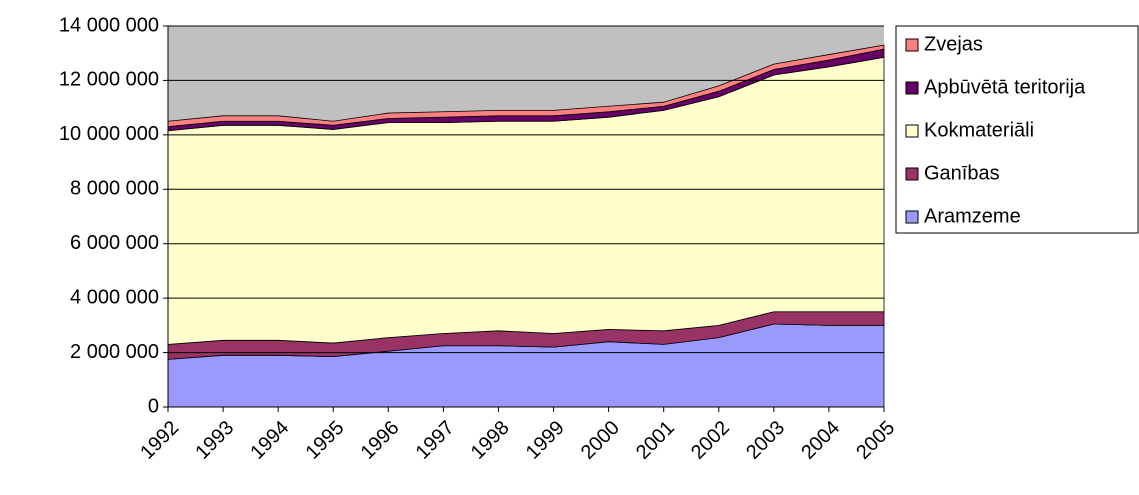 This screenshot has width=1139, height=495. I want to click on area, so click(526, 86).